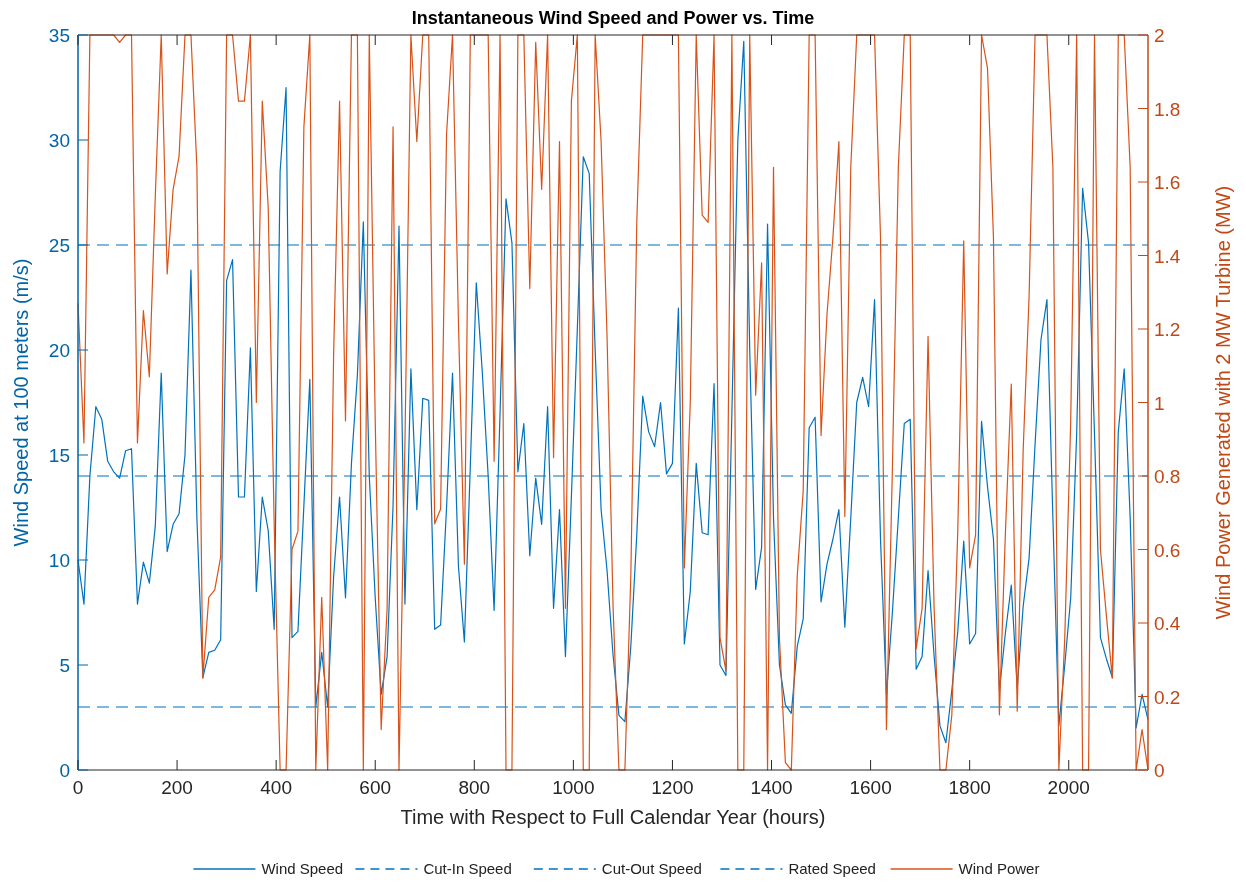 Image resolution: width=1246 pixels, height=884 pixels. Describe the element at coordinates (59, 560) in the screenshot. I see `y-tick-label: 10` at that location.